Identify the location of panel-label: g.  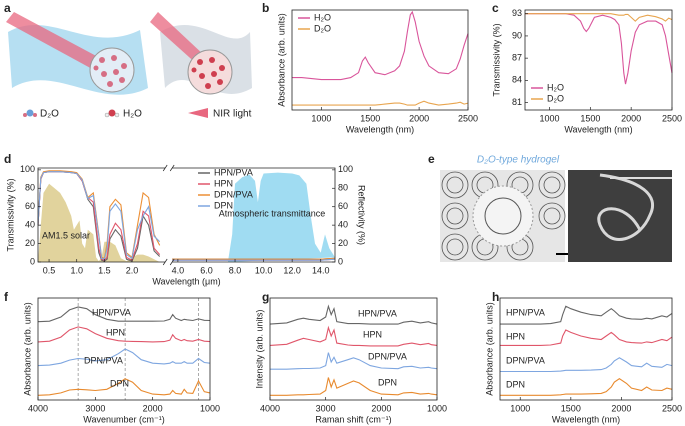
(265, 297).